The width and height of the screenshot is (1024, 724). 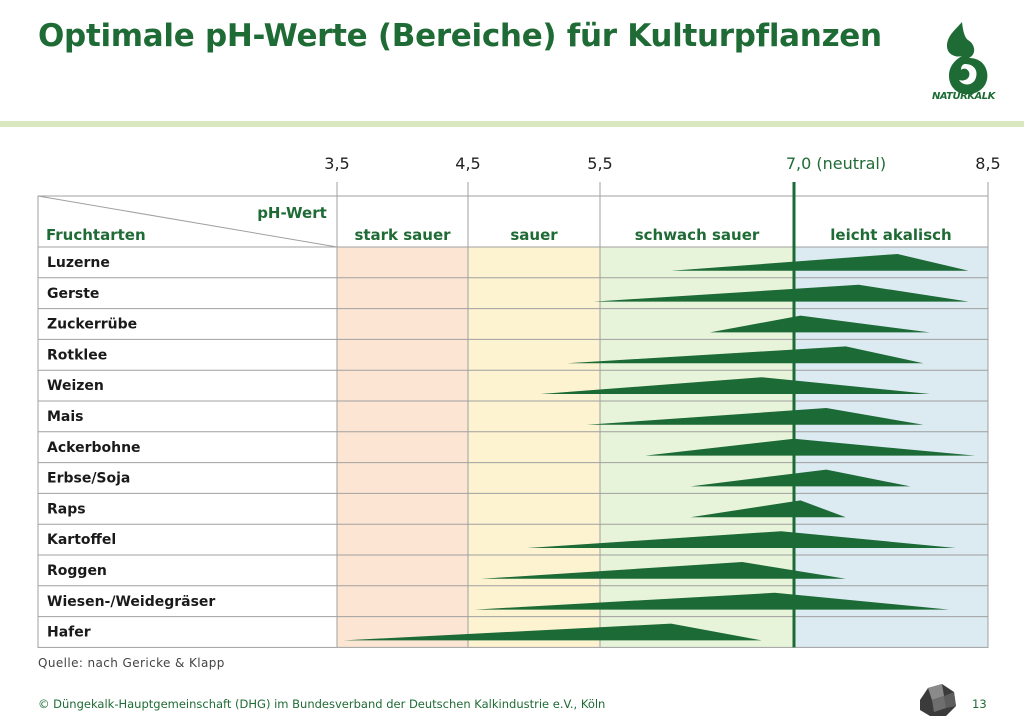 What do you see at coordinates (77, 355) in the screenshot?
I see `row-label: Rotklee` at bounding box center [77, 355].